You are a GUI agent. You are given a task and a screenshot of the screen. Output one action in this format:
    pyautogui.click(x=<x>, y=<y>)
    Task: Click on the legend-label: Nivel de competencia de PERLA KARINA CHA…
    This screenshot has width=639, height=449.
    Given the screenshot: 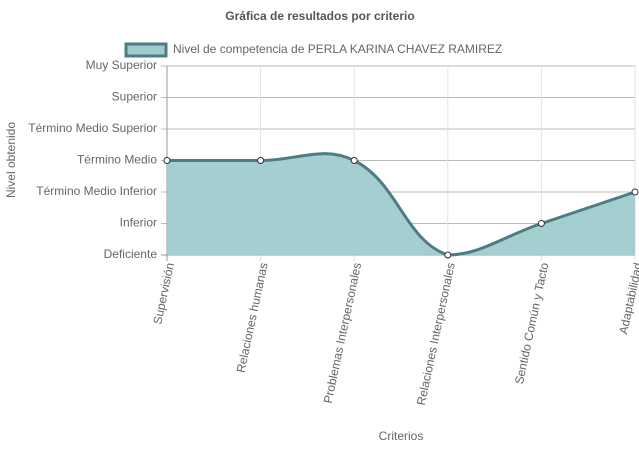 What is the action you would take?
    pyautogui.click(x=337, y=49)
    